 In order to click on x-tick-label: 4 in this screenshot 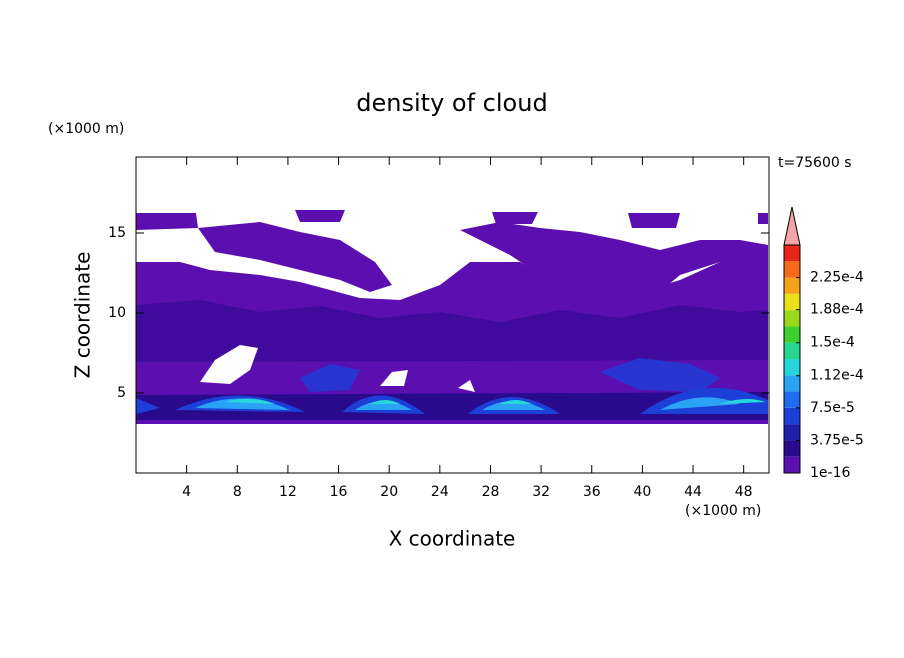, I will do `click(186, 492)`.